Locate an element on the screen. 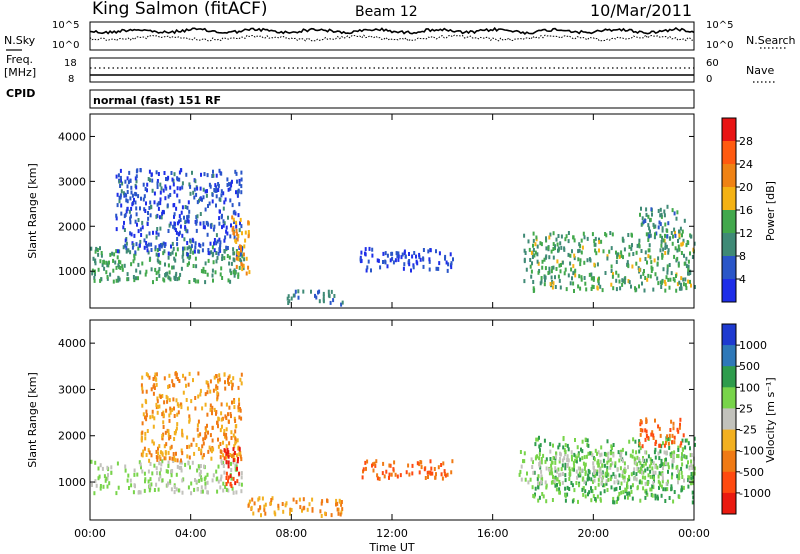 Image resolution: width=800 pixels, height=554 pixels. x-tick-label: 12:00 is located at coordinates (392, 533).